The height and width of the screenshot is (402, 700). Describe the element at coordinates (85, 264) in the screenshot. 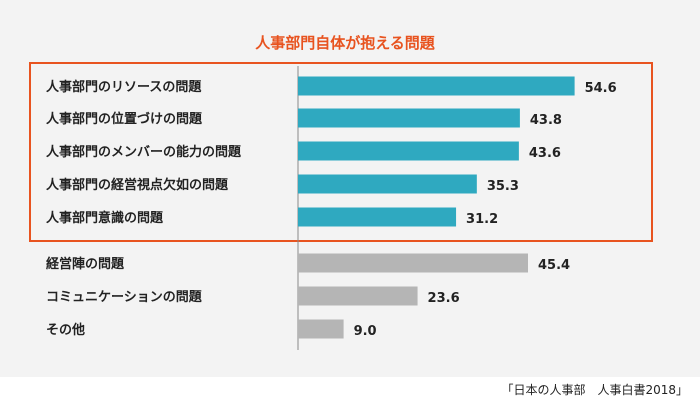

I see `category-label: 経営陣の問題` at that location.